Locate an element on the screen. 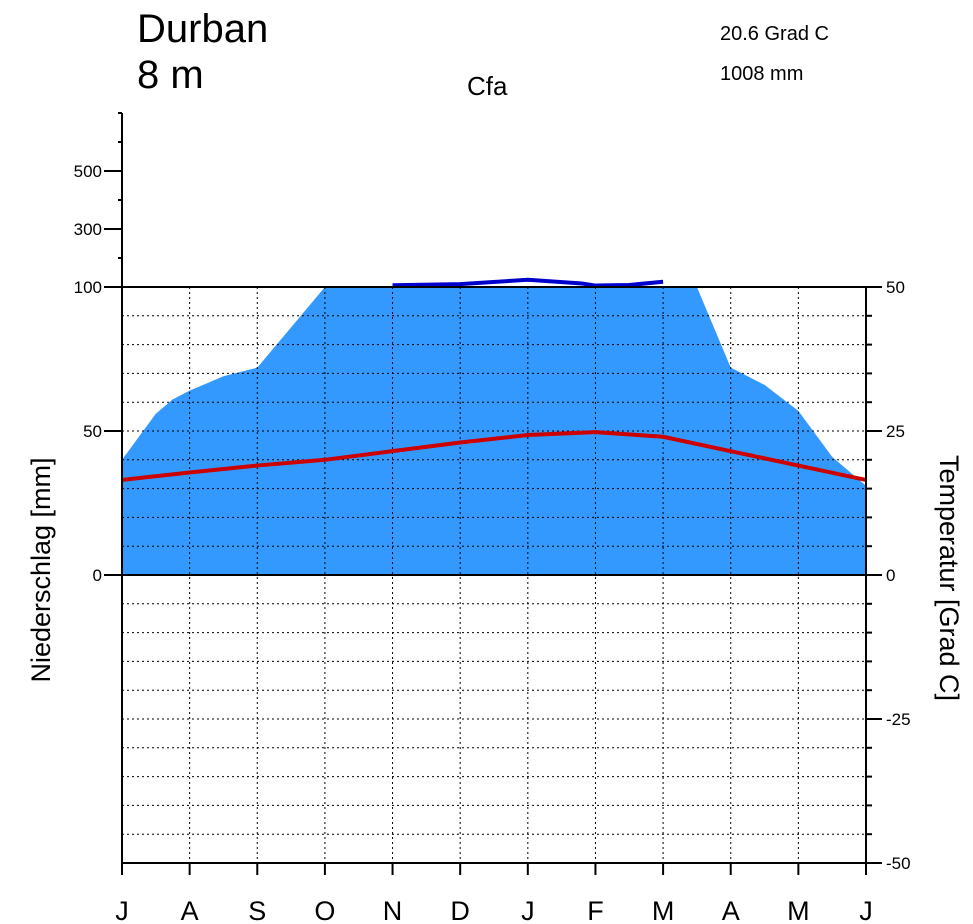  temperature-line is located at coordinates (494, 456).